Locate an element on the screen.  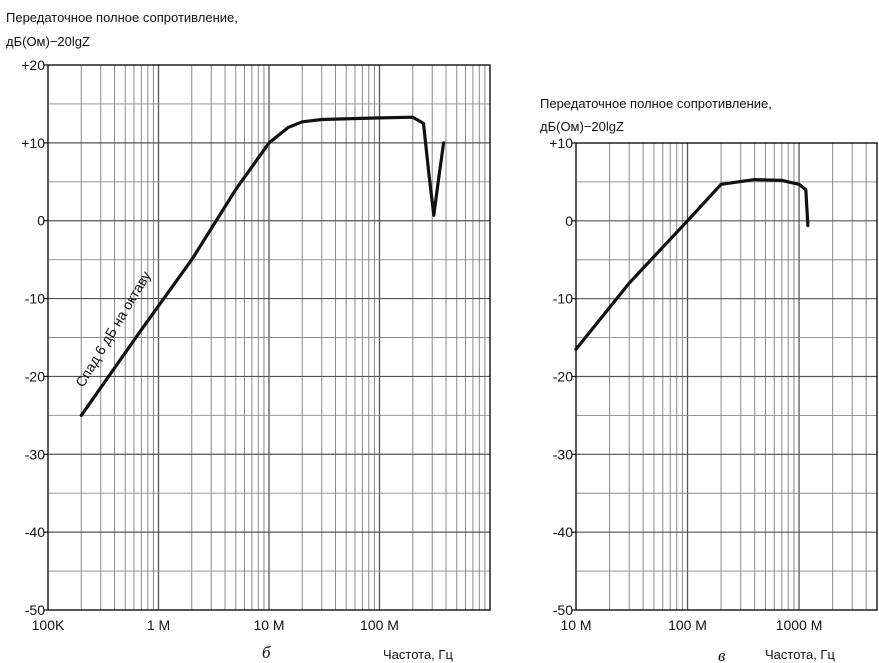
panel-b-y-ticks: +20 +10 0 -10 -20 -30 -40 -50 is located at coordinates (34, 337).